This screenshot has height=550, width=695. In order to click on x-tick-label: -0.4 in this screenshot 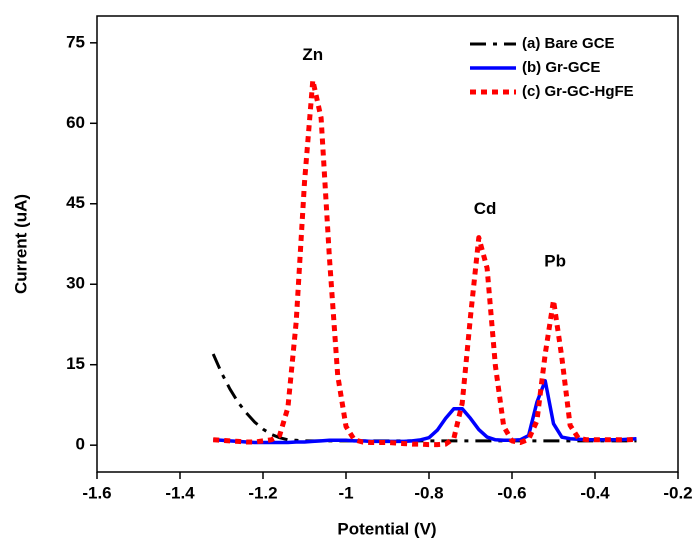, I will do `click(595, 492)`.